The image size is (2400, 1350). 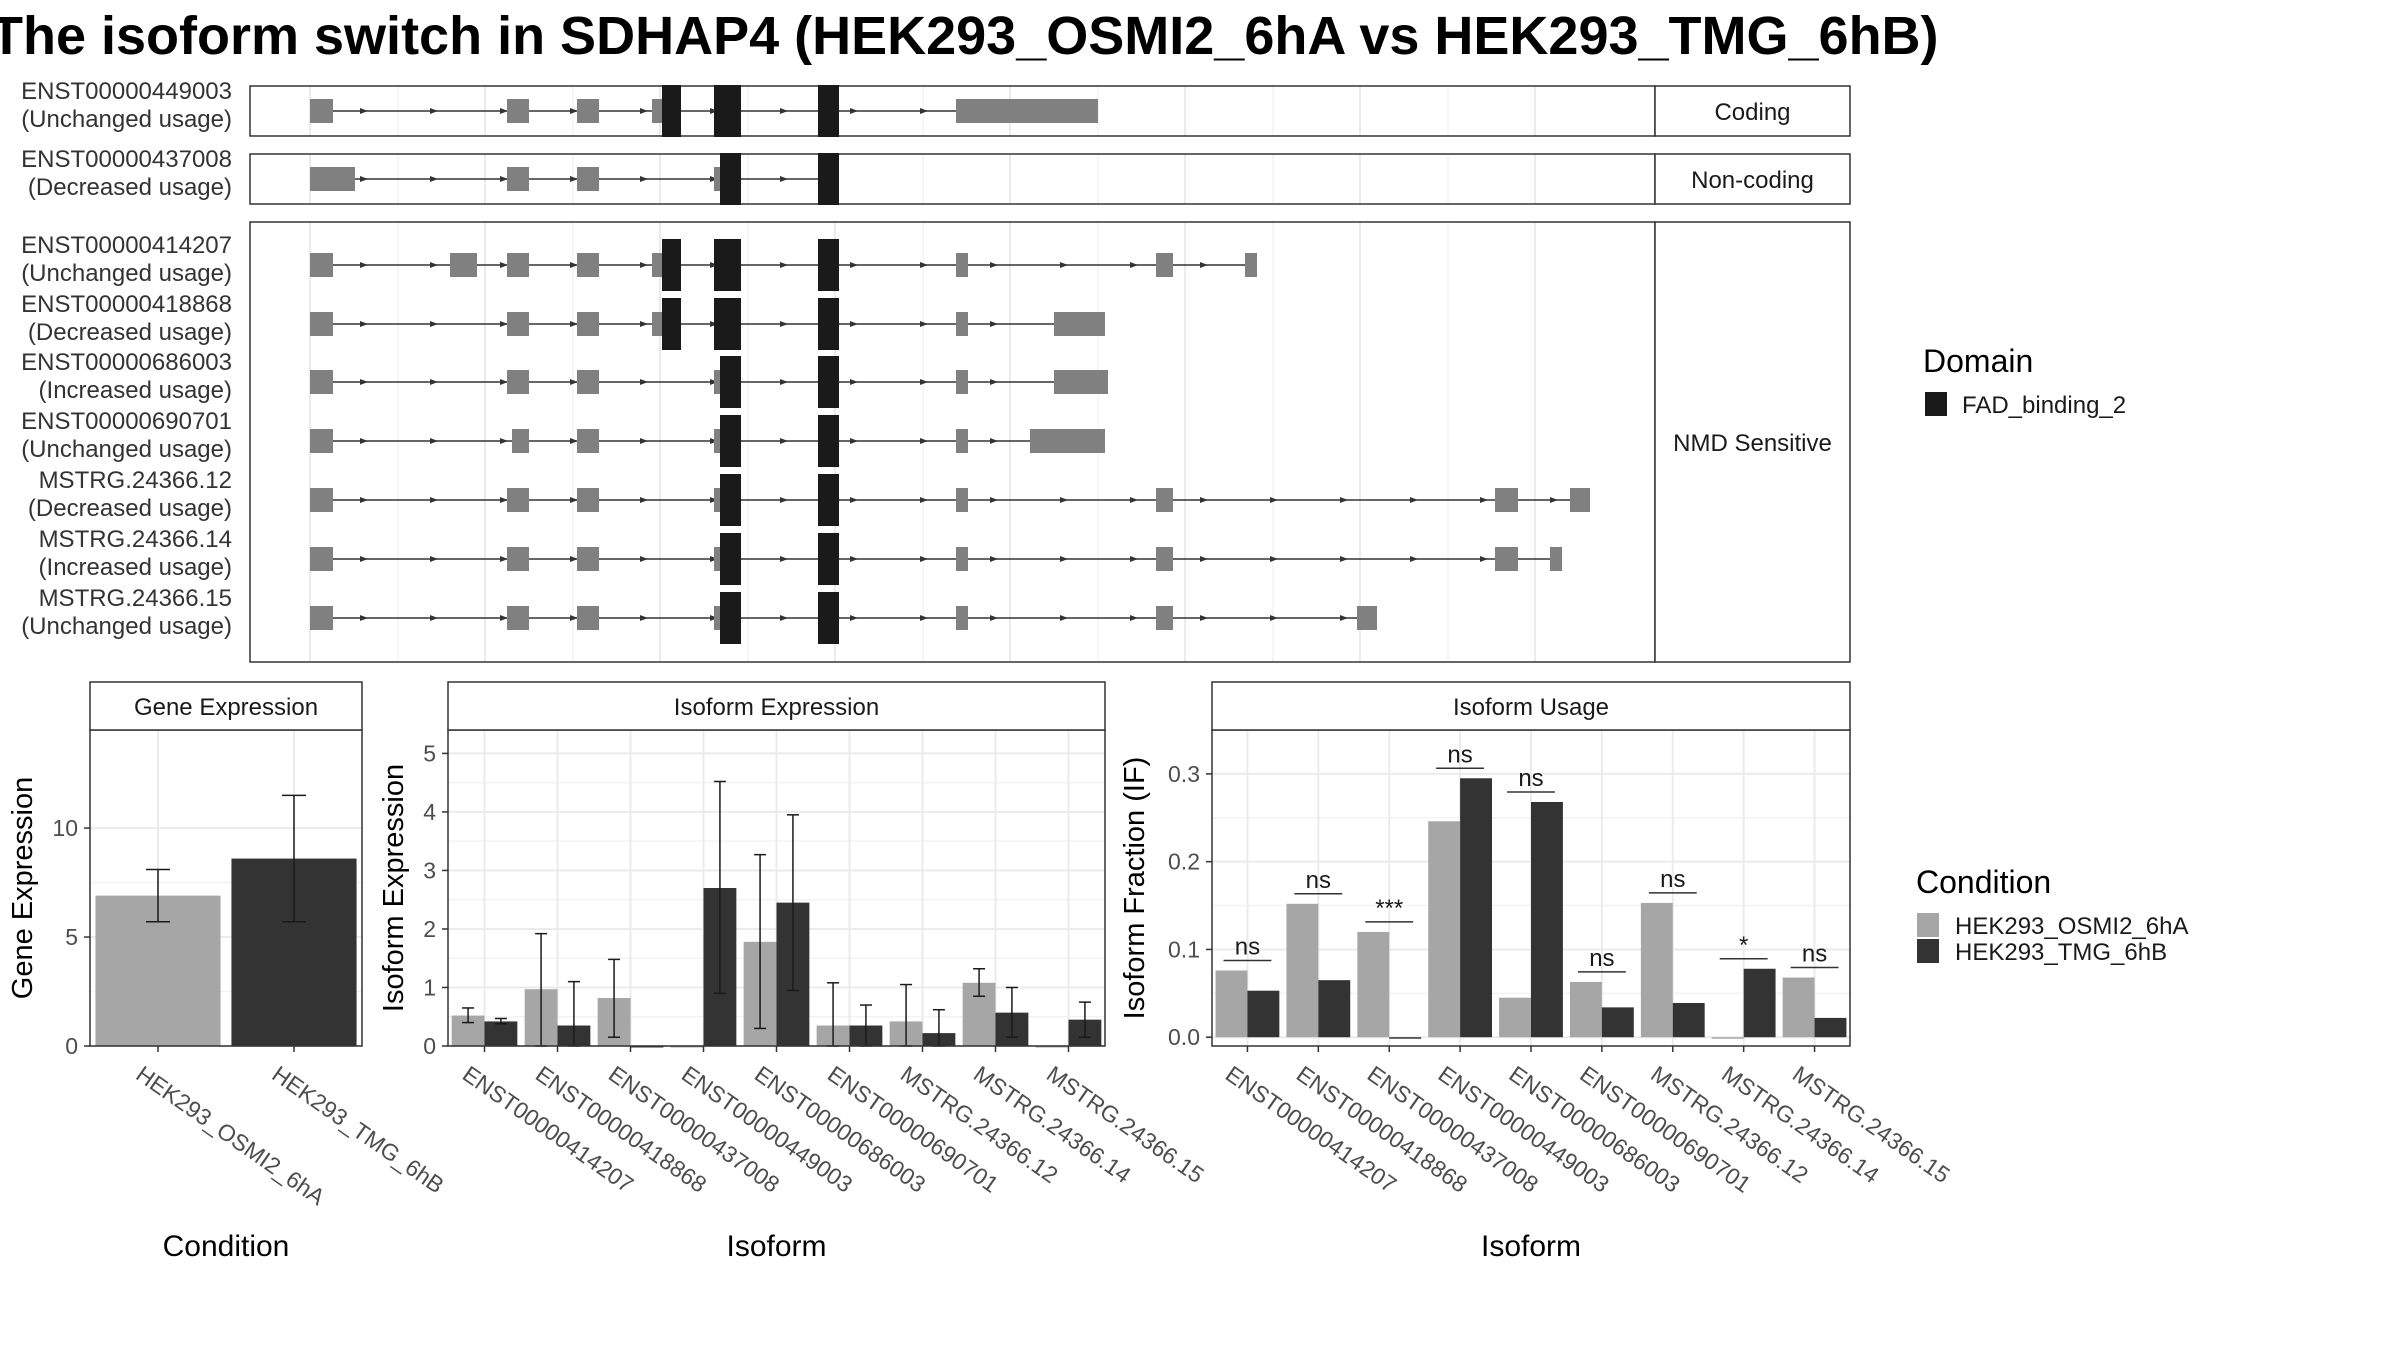 What do you see at coordinates (126, 273) in the screenshot?
I see `isoform-usage-label: (Unchanged usage)` at bounding box center [126, 273].